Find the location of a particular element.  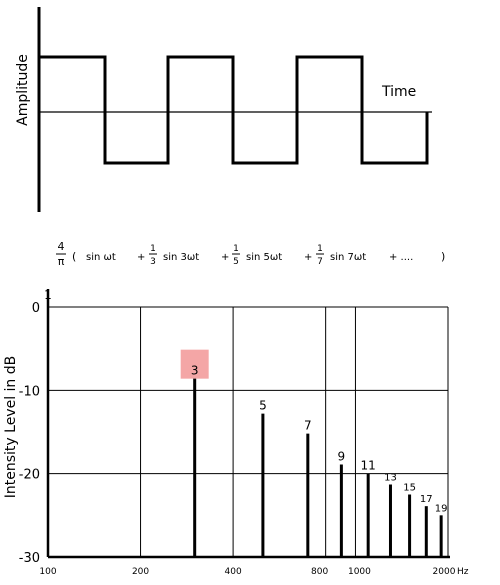

formula-term-2-num: 1 is located at coordinates (153, 249).